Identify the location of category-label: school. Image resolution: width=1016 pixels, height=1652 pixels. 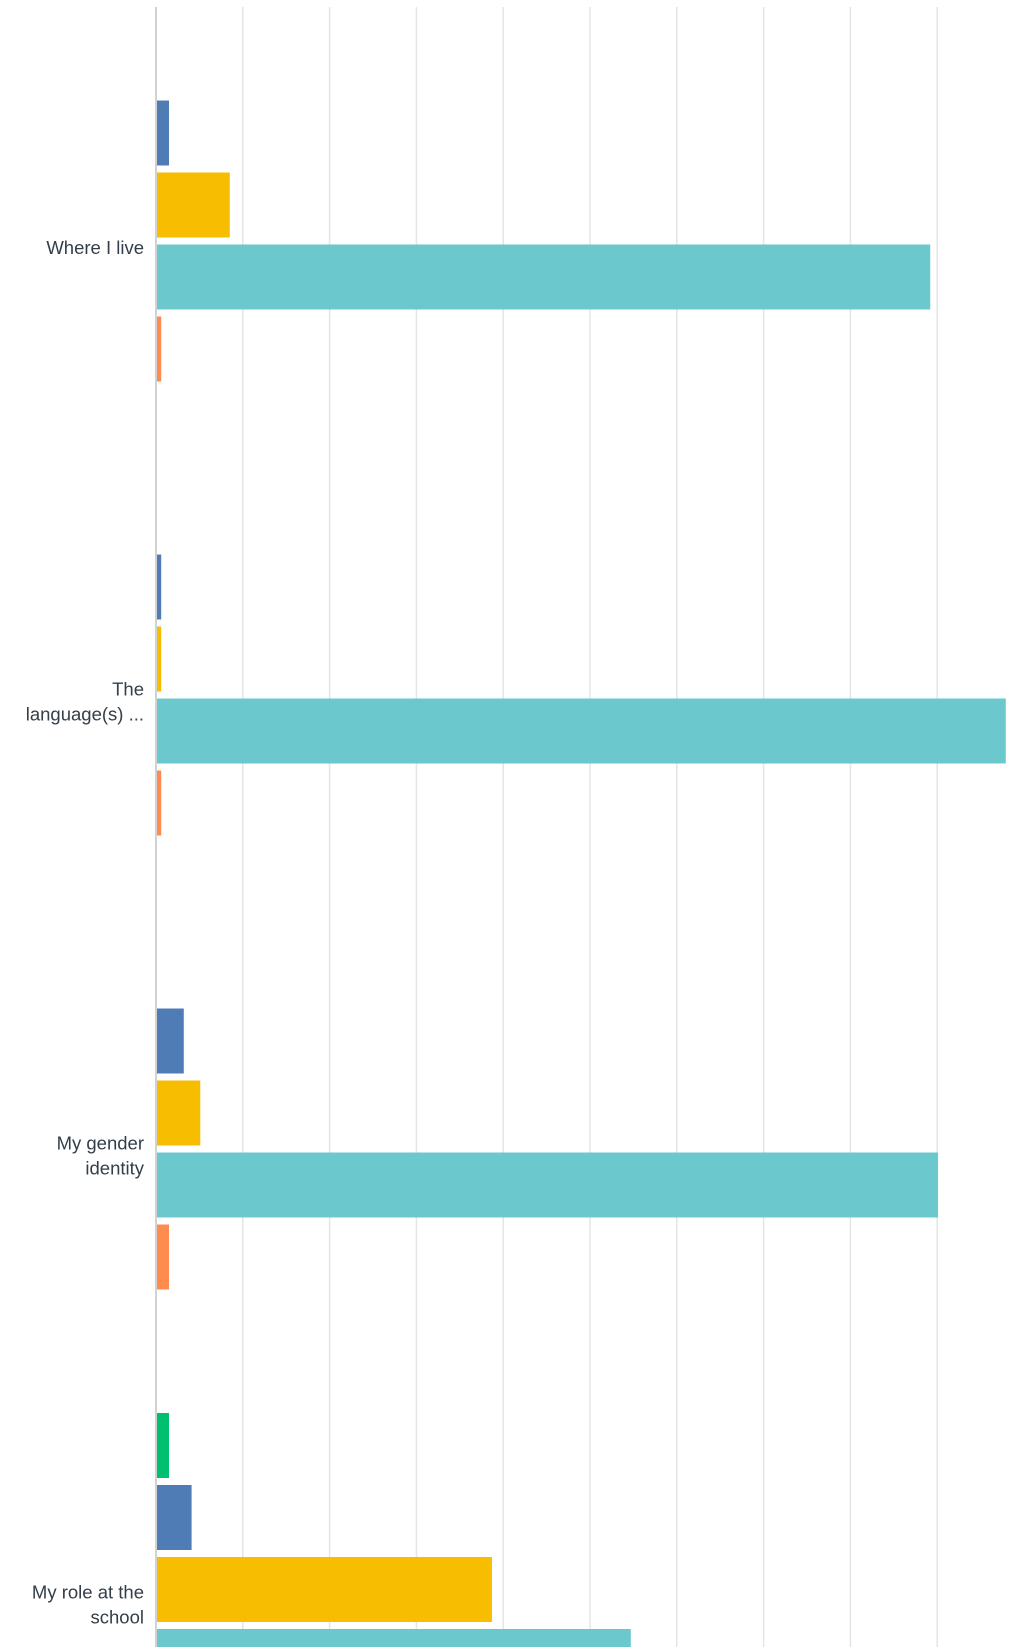
(117, 1617).